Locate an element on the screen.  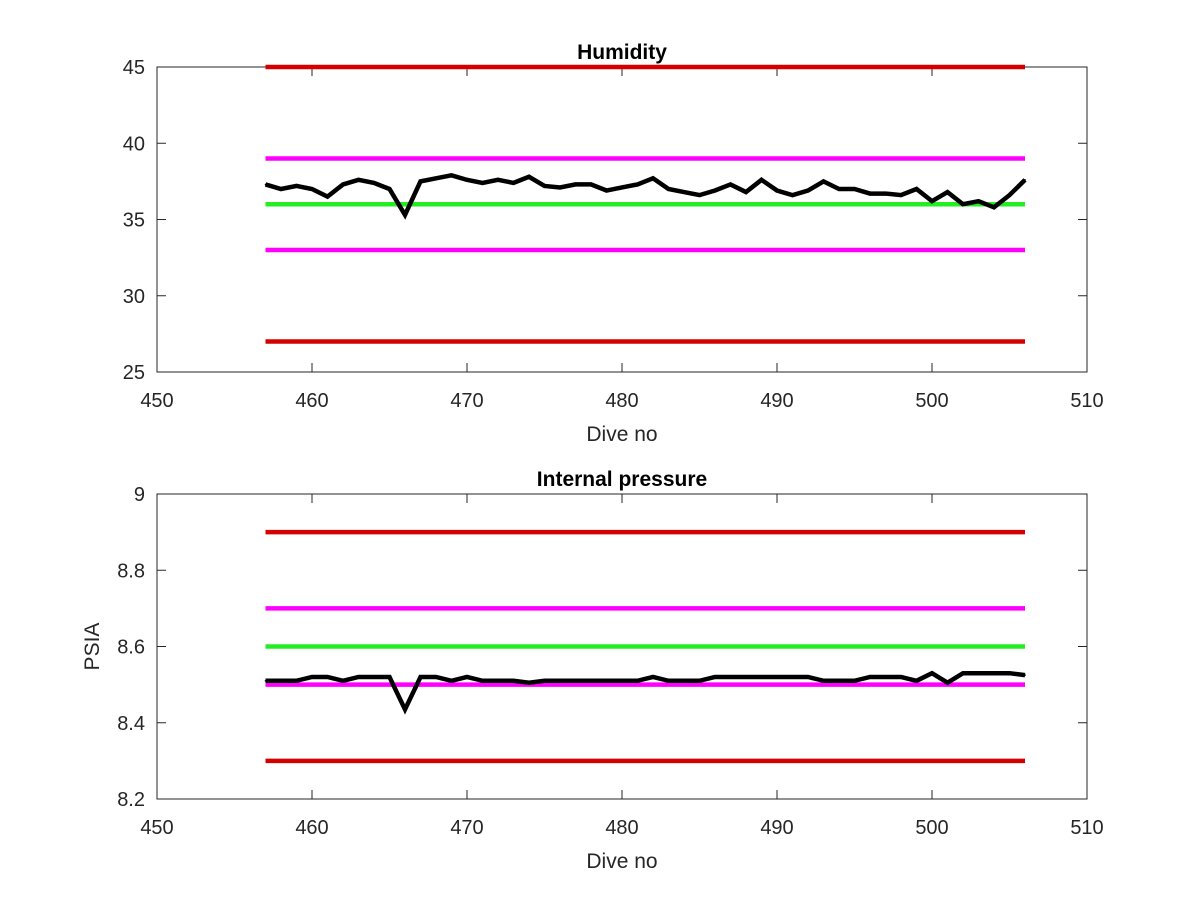
chart-title: Humidity is located at coordinates (622, 52).